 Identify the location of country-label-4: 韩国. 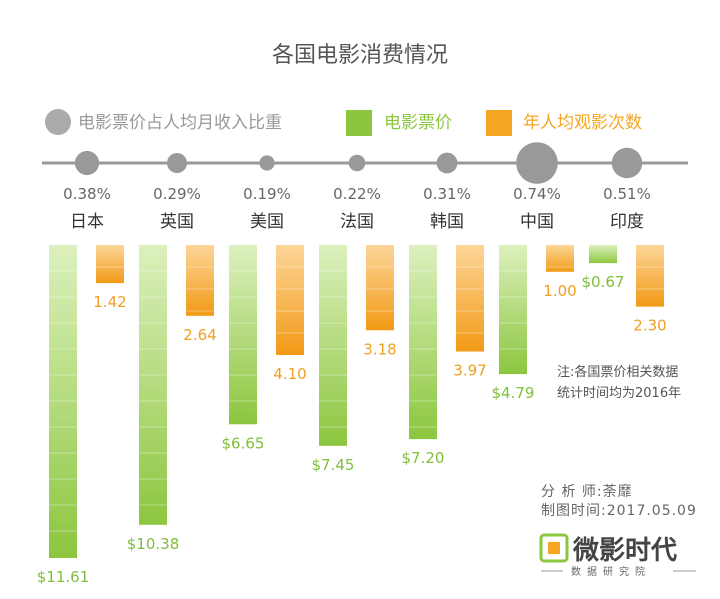
(447, 222).